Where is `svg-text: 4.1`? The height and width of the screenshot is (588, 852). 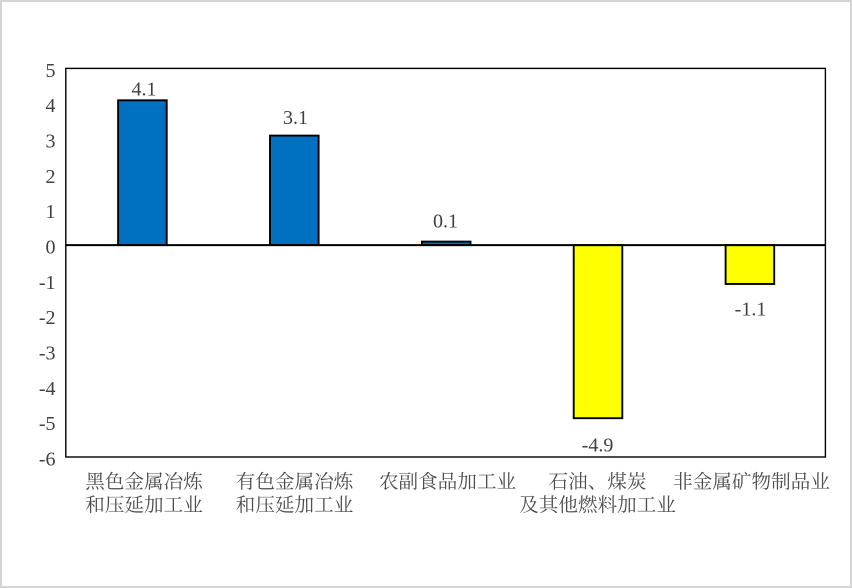
svg-text: 4.1 is located at coordinates (144, 90).